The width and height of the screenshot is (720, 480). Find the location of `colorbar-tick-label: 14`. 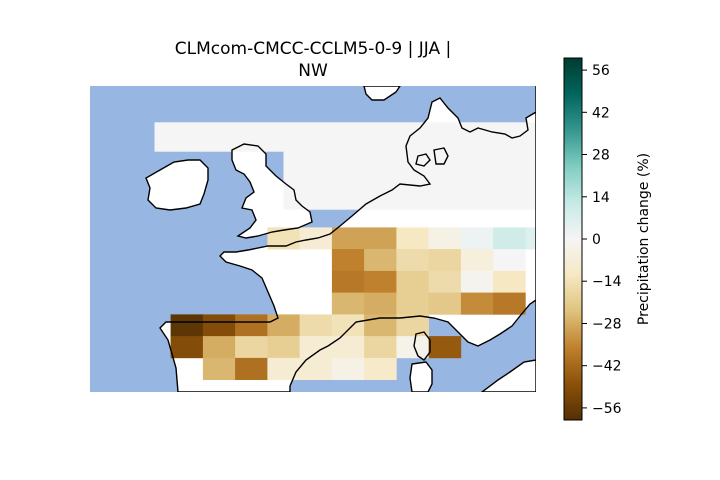

colorbar-tick-label: 14 is located at coordinates (601, 198).